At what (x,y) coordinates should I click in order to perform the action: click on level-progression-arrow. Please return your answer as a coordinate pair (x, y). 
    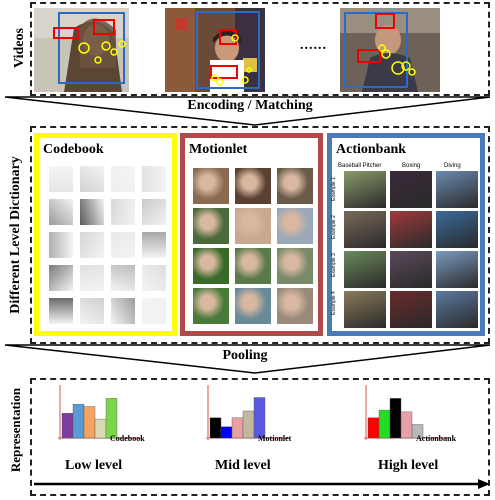
    Looking at the image, I should click on (262, 484).